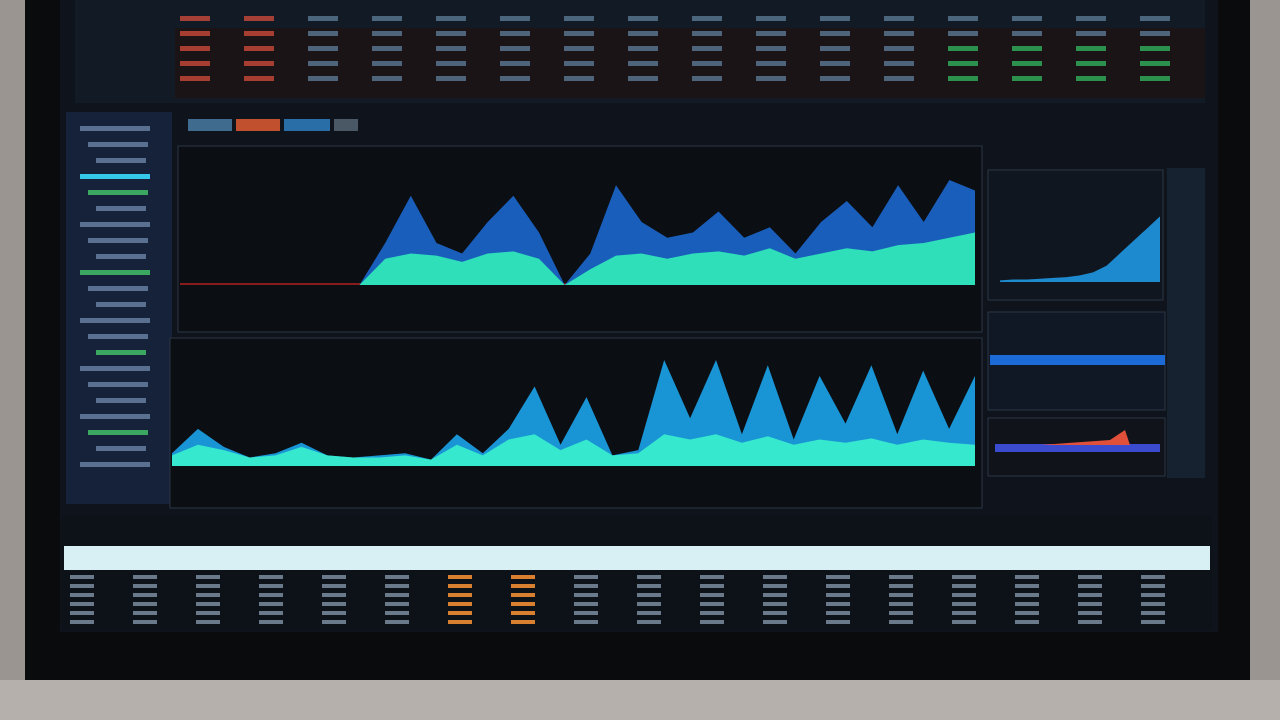  What do you see at coordinates (1077, 360) in the screenshot?
I see `mini-bar` at bounding box center [1077, 360].